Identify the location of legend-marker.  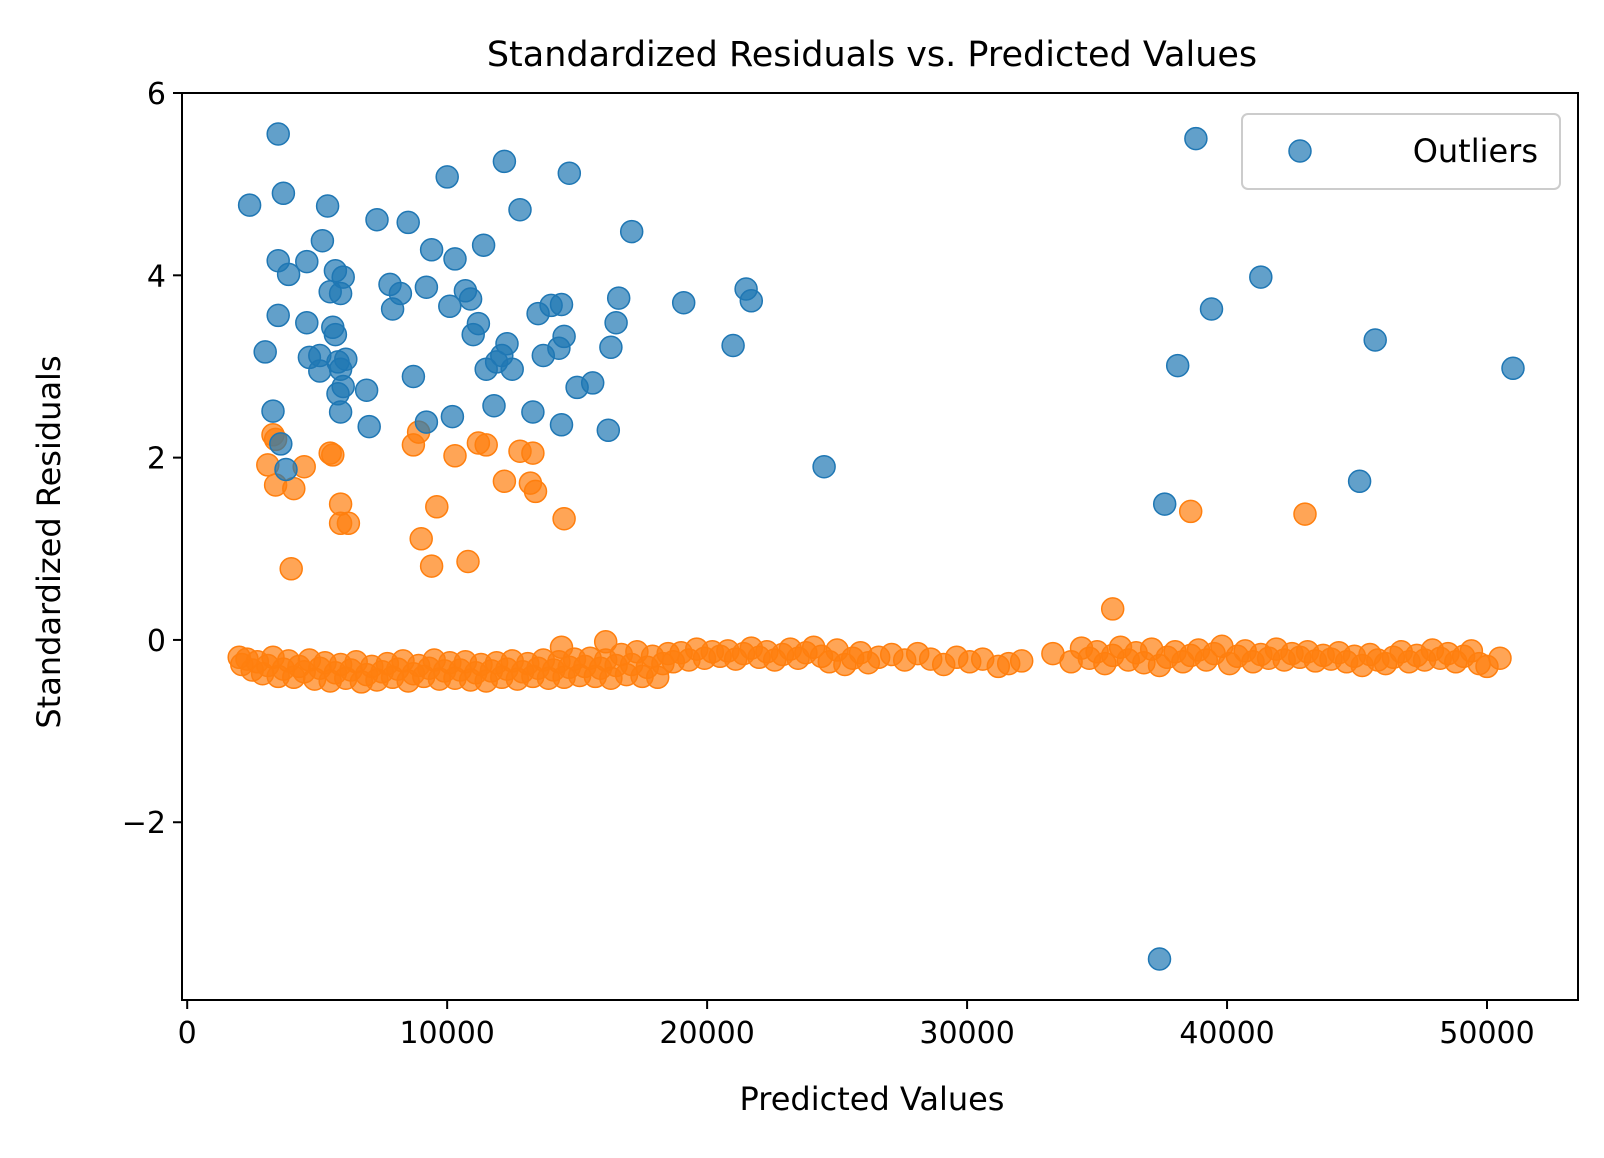
(1300, 151).